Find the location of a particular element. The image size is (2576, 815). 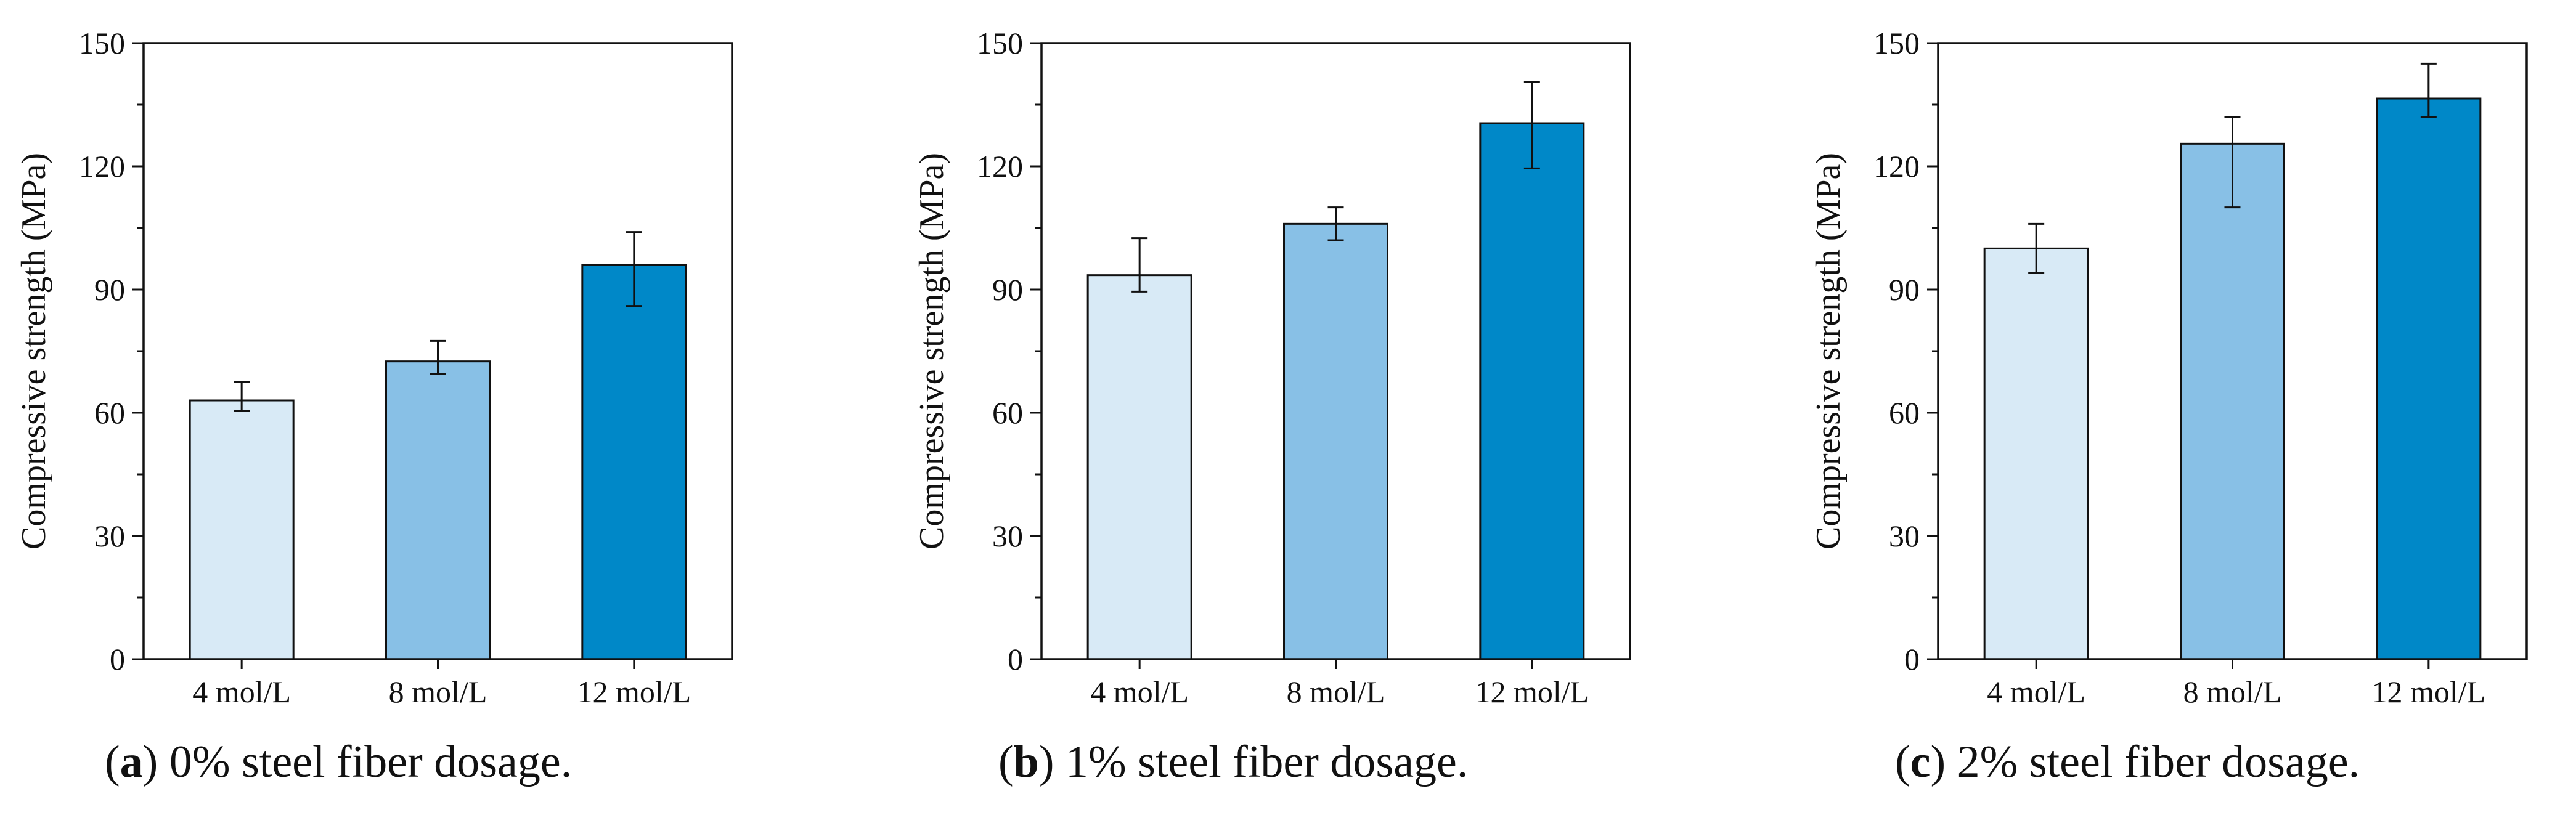

caption-a: (a) 0% steel fiber dosage. is located at coordinates (339, 762).